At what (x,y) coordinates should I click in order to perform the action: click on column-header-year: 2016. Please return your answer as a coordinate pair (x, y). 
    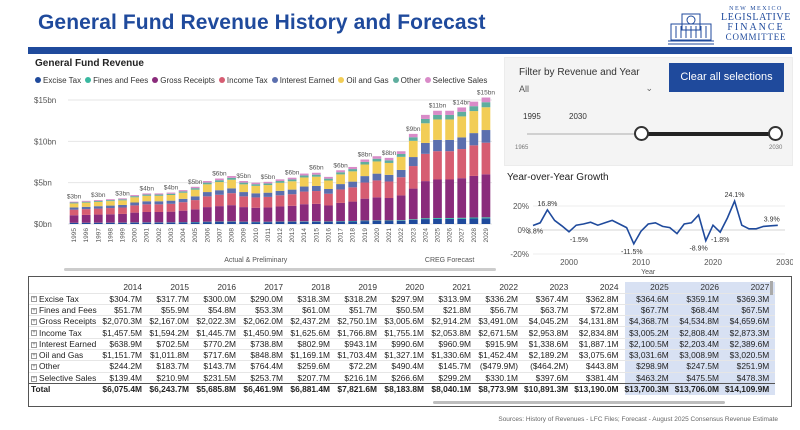
    Looking at the image, I should click on (226, 287).